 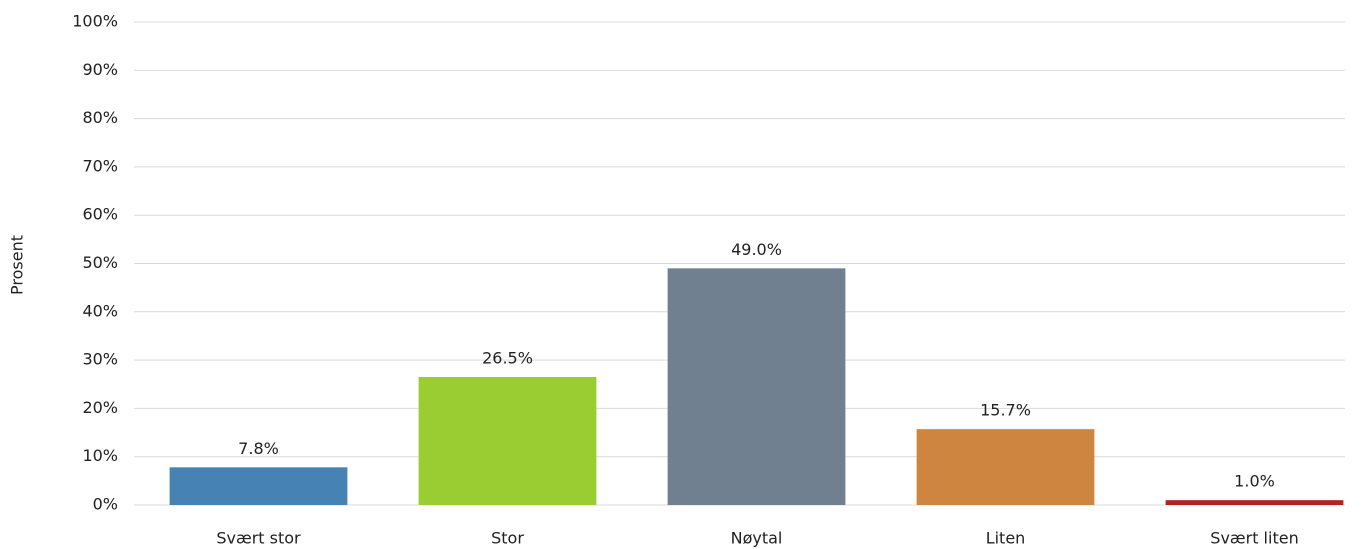 I want to click on y-tick-label: 60%, so click(x=100, y=214).